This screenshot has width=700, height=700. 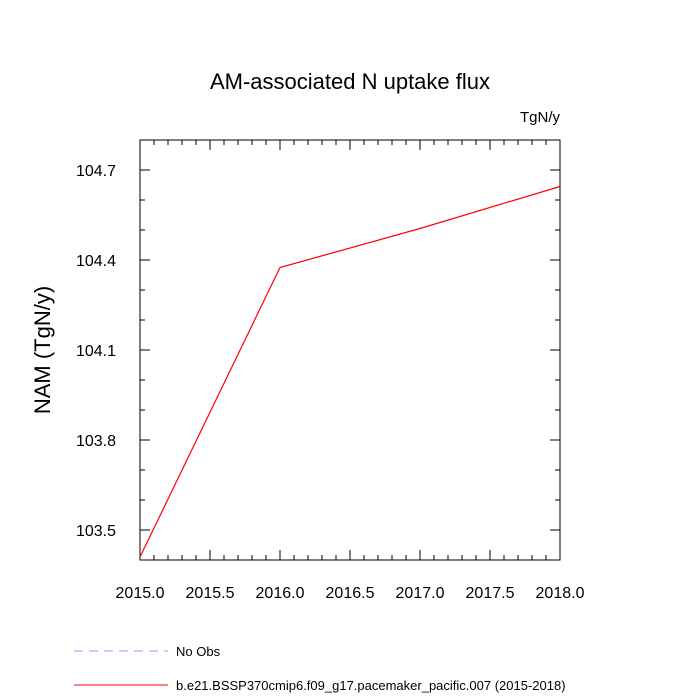 What do you see at coordinates (420, 593) in the screenshot?
I see `x-tick-label: 2017.0` at bounding box center [420, 593].